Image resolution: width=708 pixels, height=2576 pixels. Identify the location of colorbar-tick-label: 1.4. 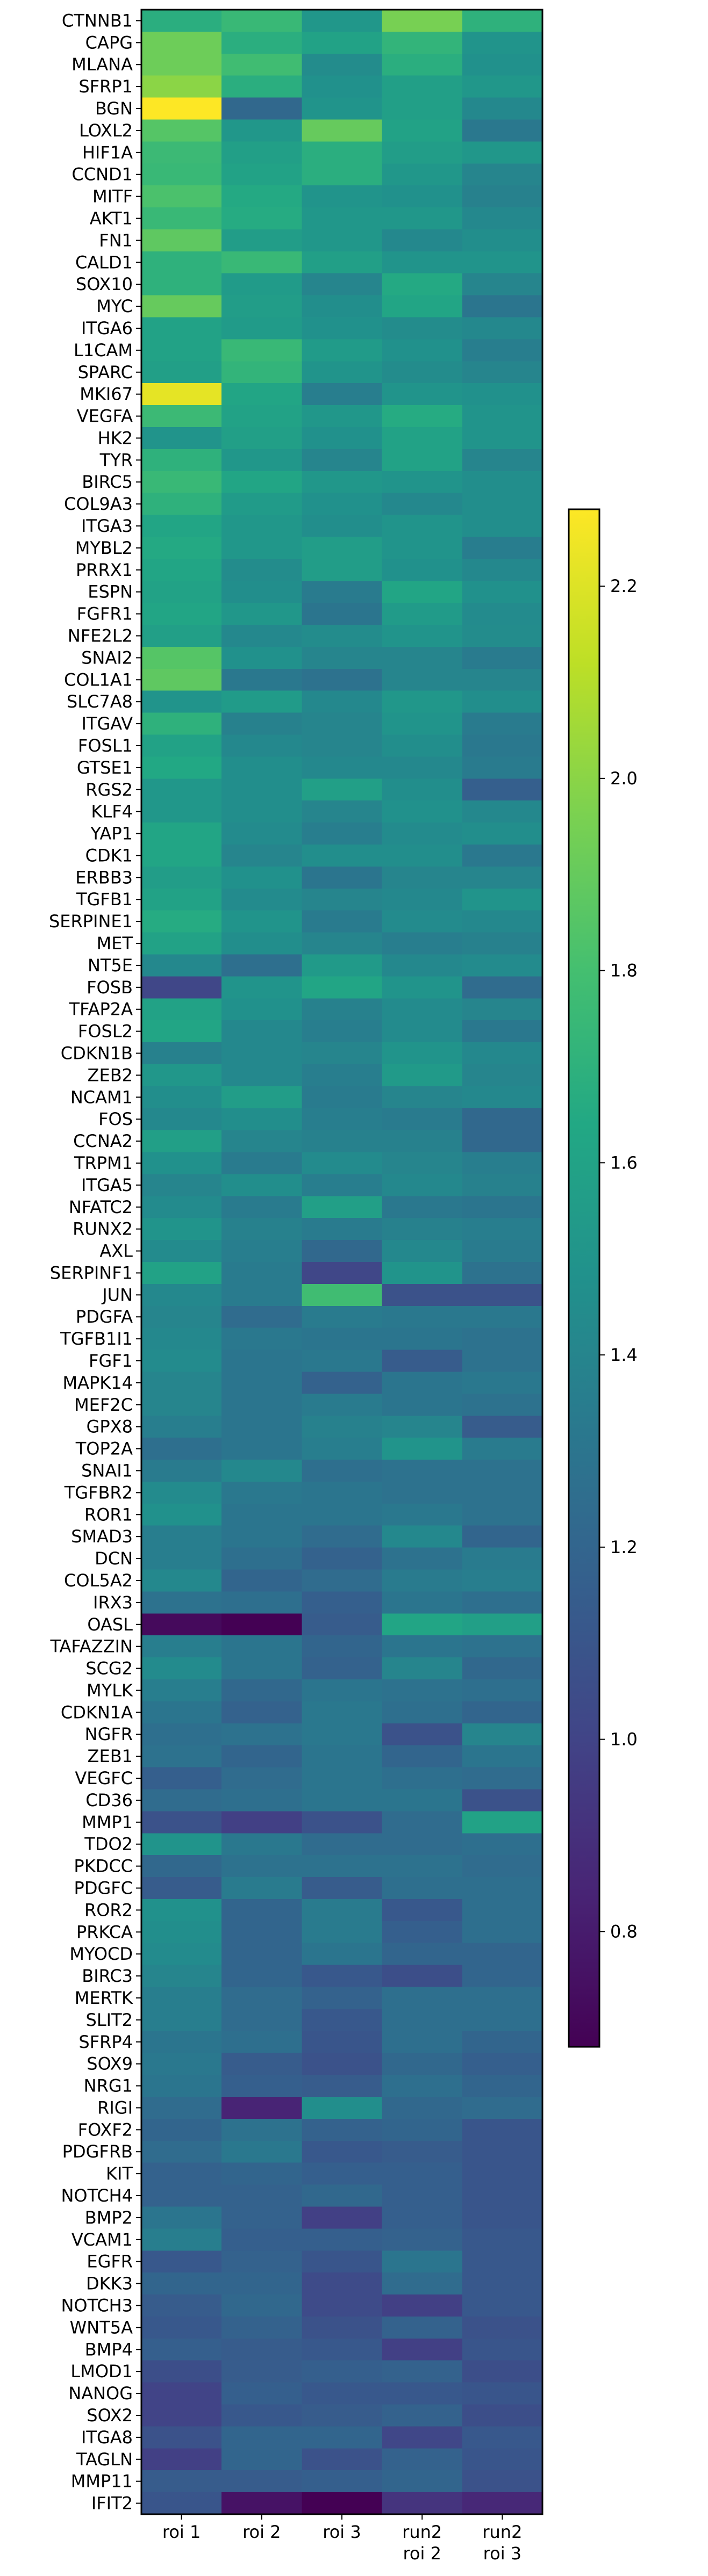
(624, 1355).